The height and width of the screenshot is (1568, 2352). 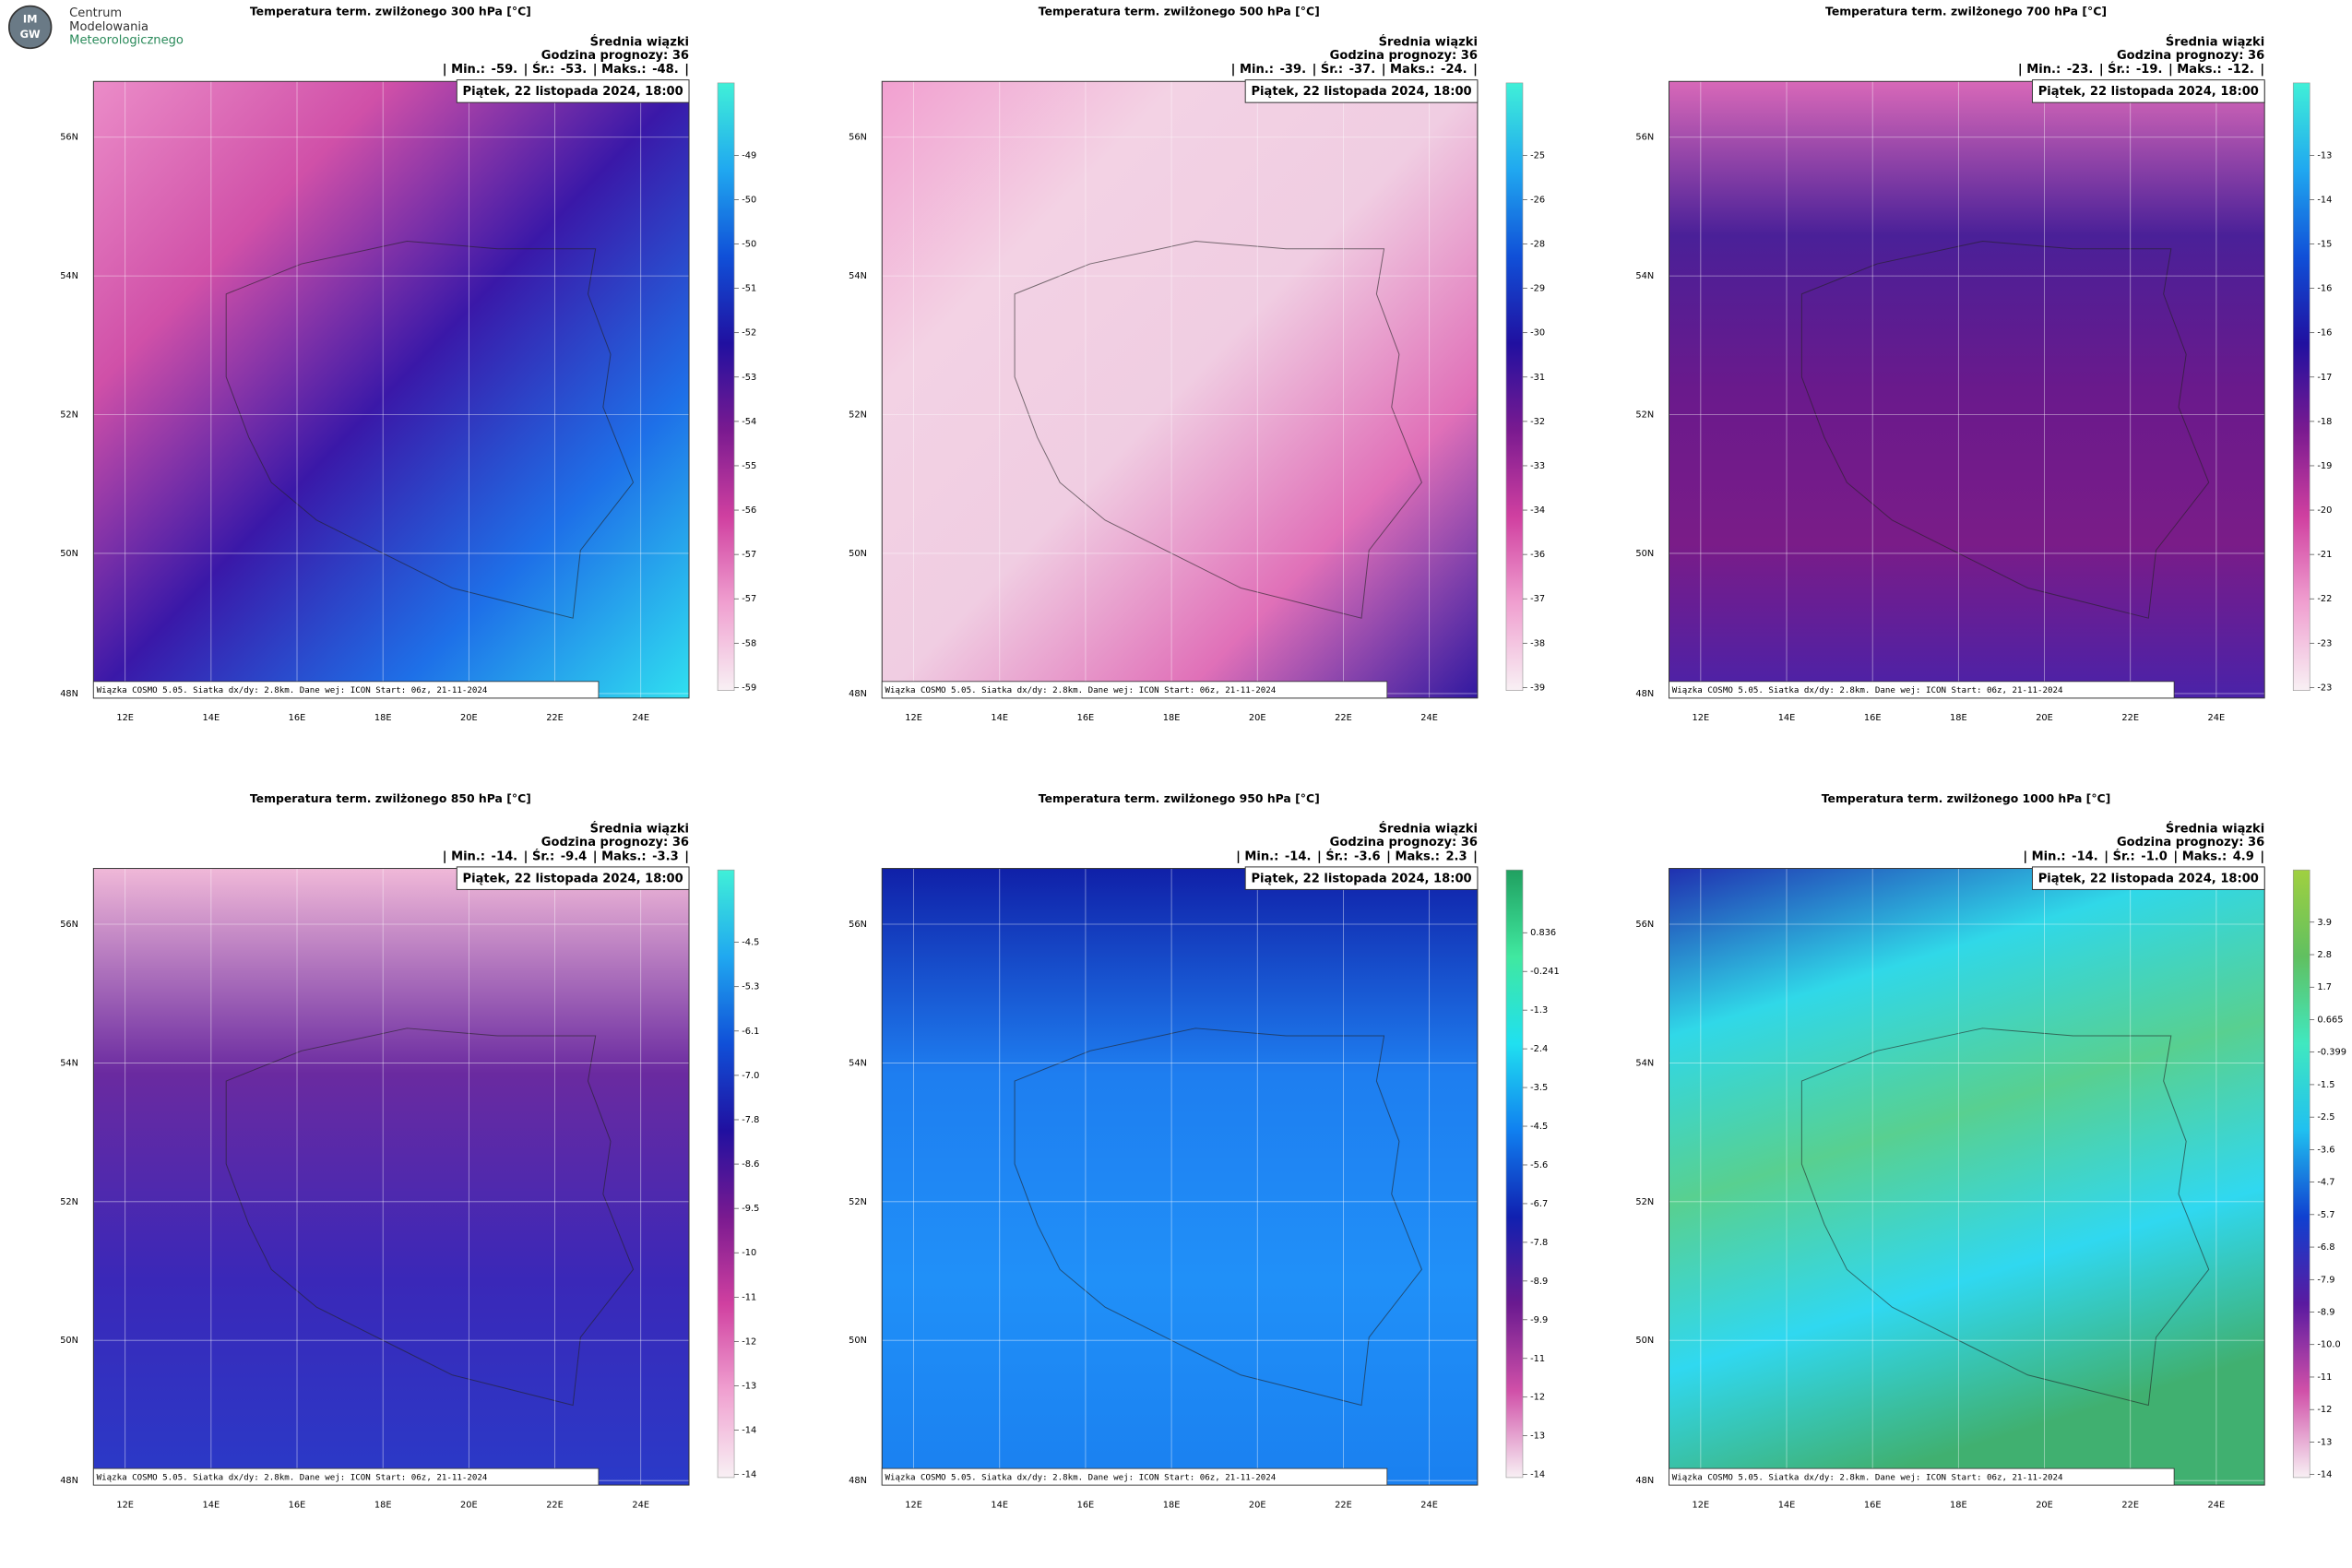 I want to click on colorbar-label: -6.8, so click(x=2325, y=1247).